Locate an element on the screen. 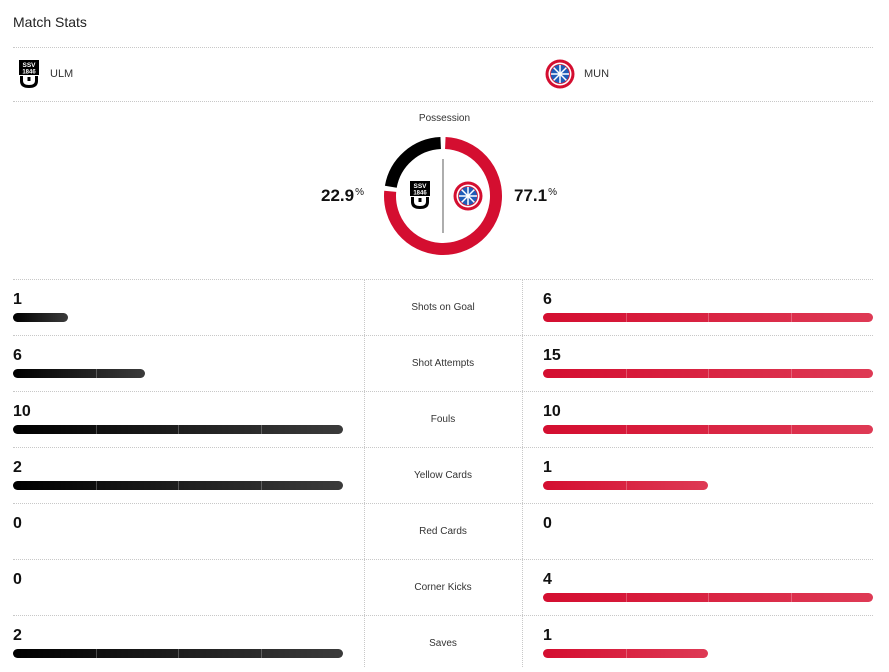 This screenshot has height=672, width=889. stat-row: 1 Shots on Goal 6 is located at coordinates (444, 308).